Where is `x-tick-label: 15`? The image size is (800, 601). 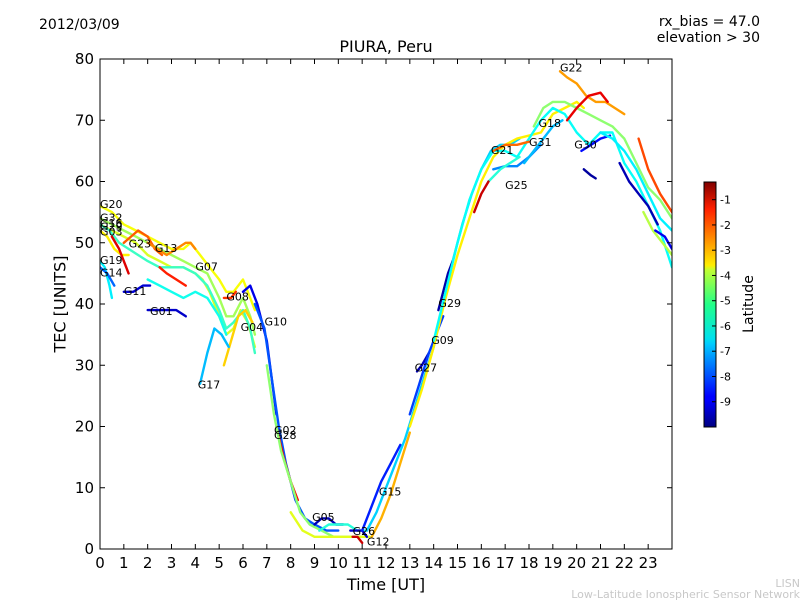
x-tick-label: 15 is located at coordinates (457, 563).